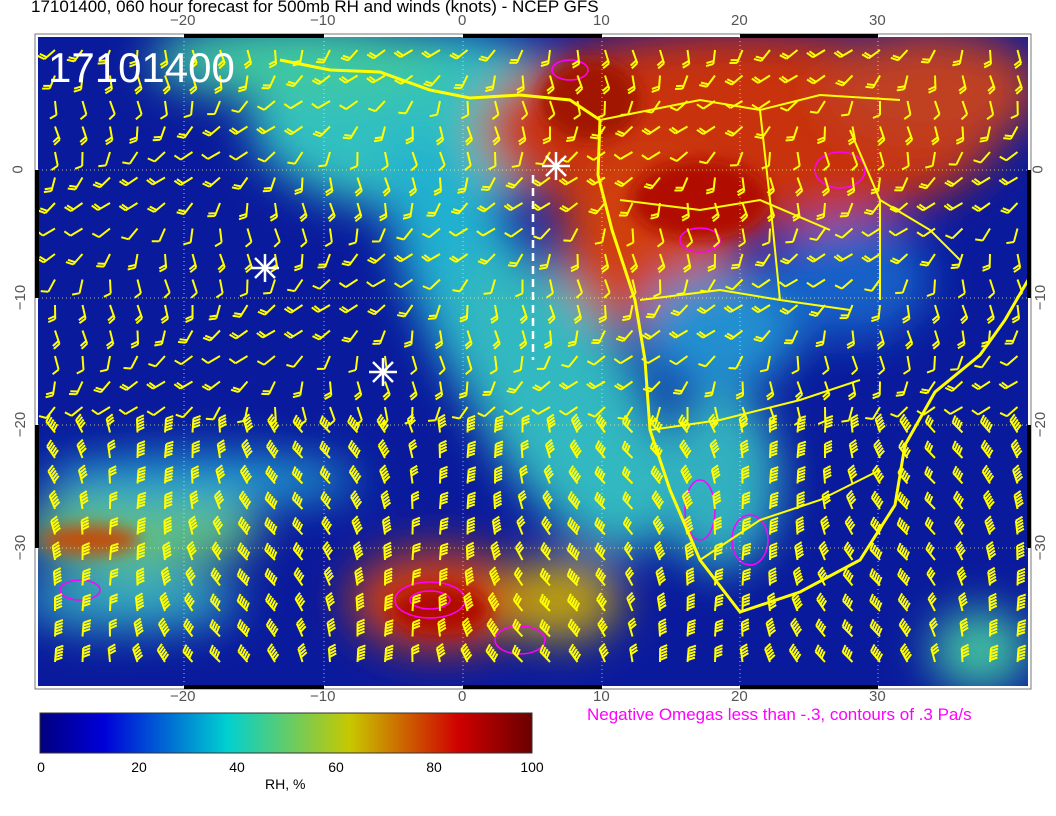 This screenshot has height=816, width=1056. Describe the element at coordinates (183, 696) in the screenshot. I see `lon-tick-bottom: −20` at that location.